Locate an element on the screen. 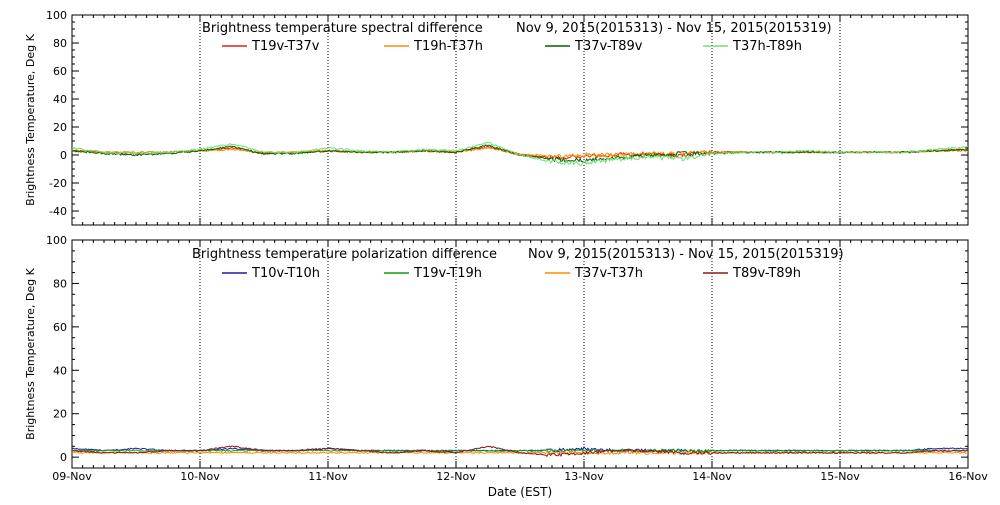  x-tick-label: 12-Nov is located at coordinates (456, 476).